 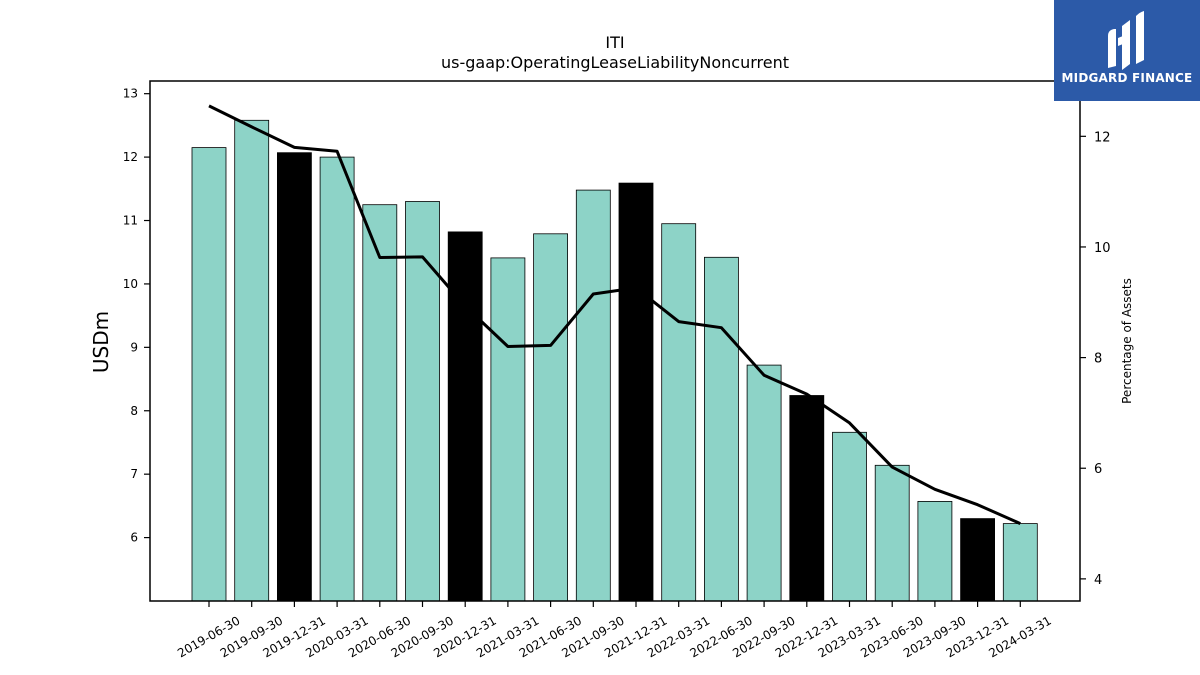 I want to click on y-tick-label-11: 11, so click(x=130, y=221).